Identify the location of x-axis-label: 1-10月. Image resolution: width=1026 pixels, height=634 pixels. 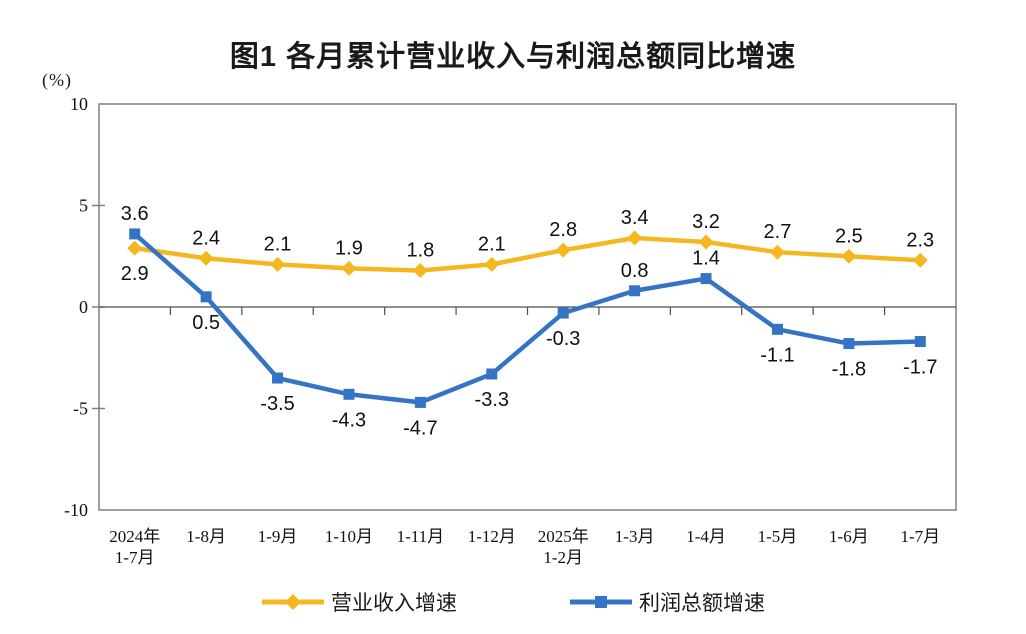
(349, 536).